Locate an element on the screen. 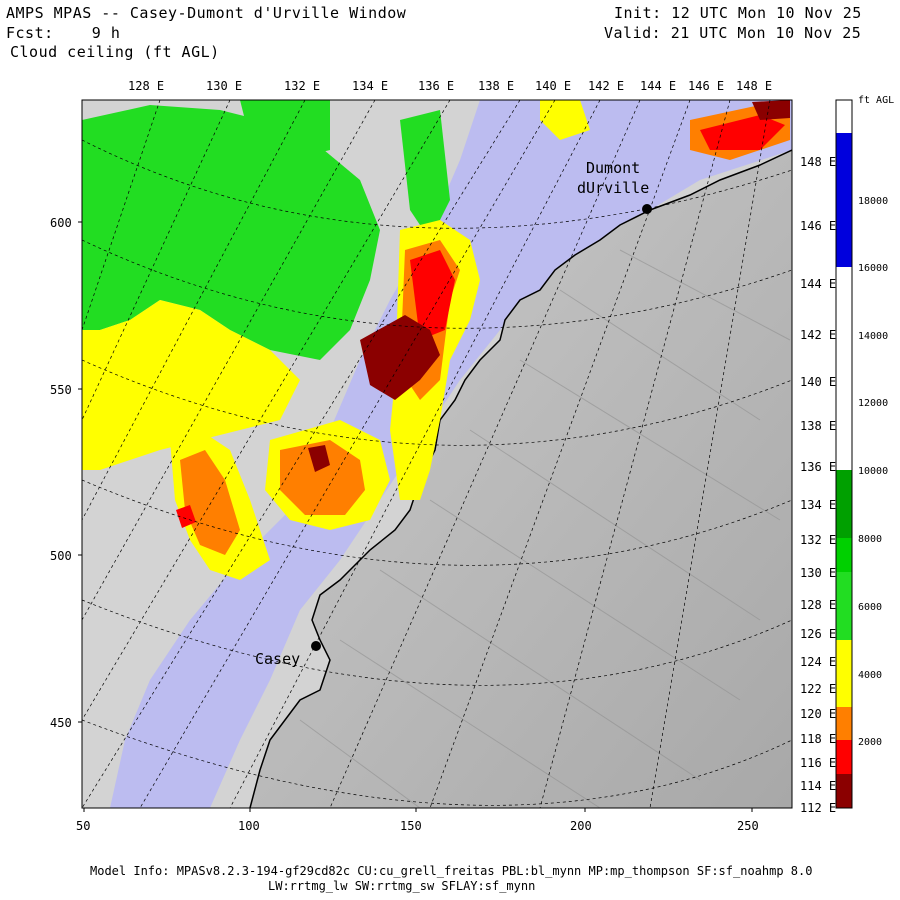 This screenshot has width=900, height=900. bottom-ticks is located at coordinates (418, 810).